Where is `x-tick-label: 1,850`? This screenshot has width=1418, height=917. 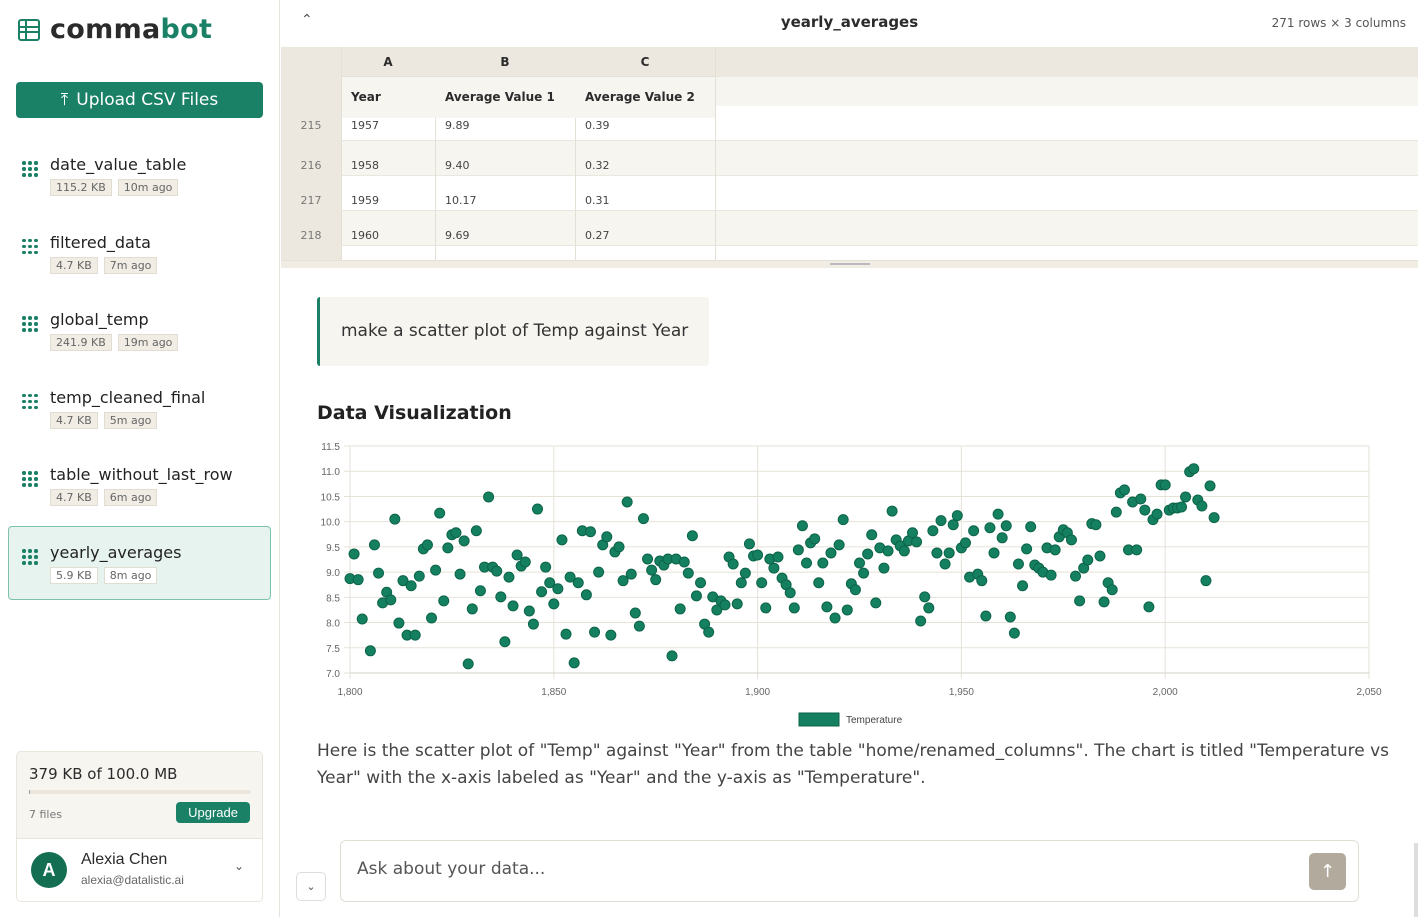 x-tick-label: 1,850 is located at coordinates (553, 692).